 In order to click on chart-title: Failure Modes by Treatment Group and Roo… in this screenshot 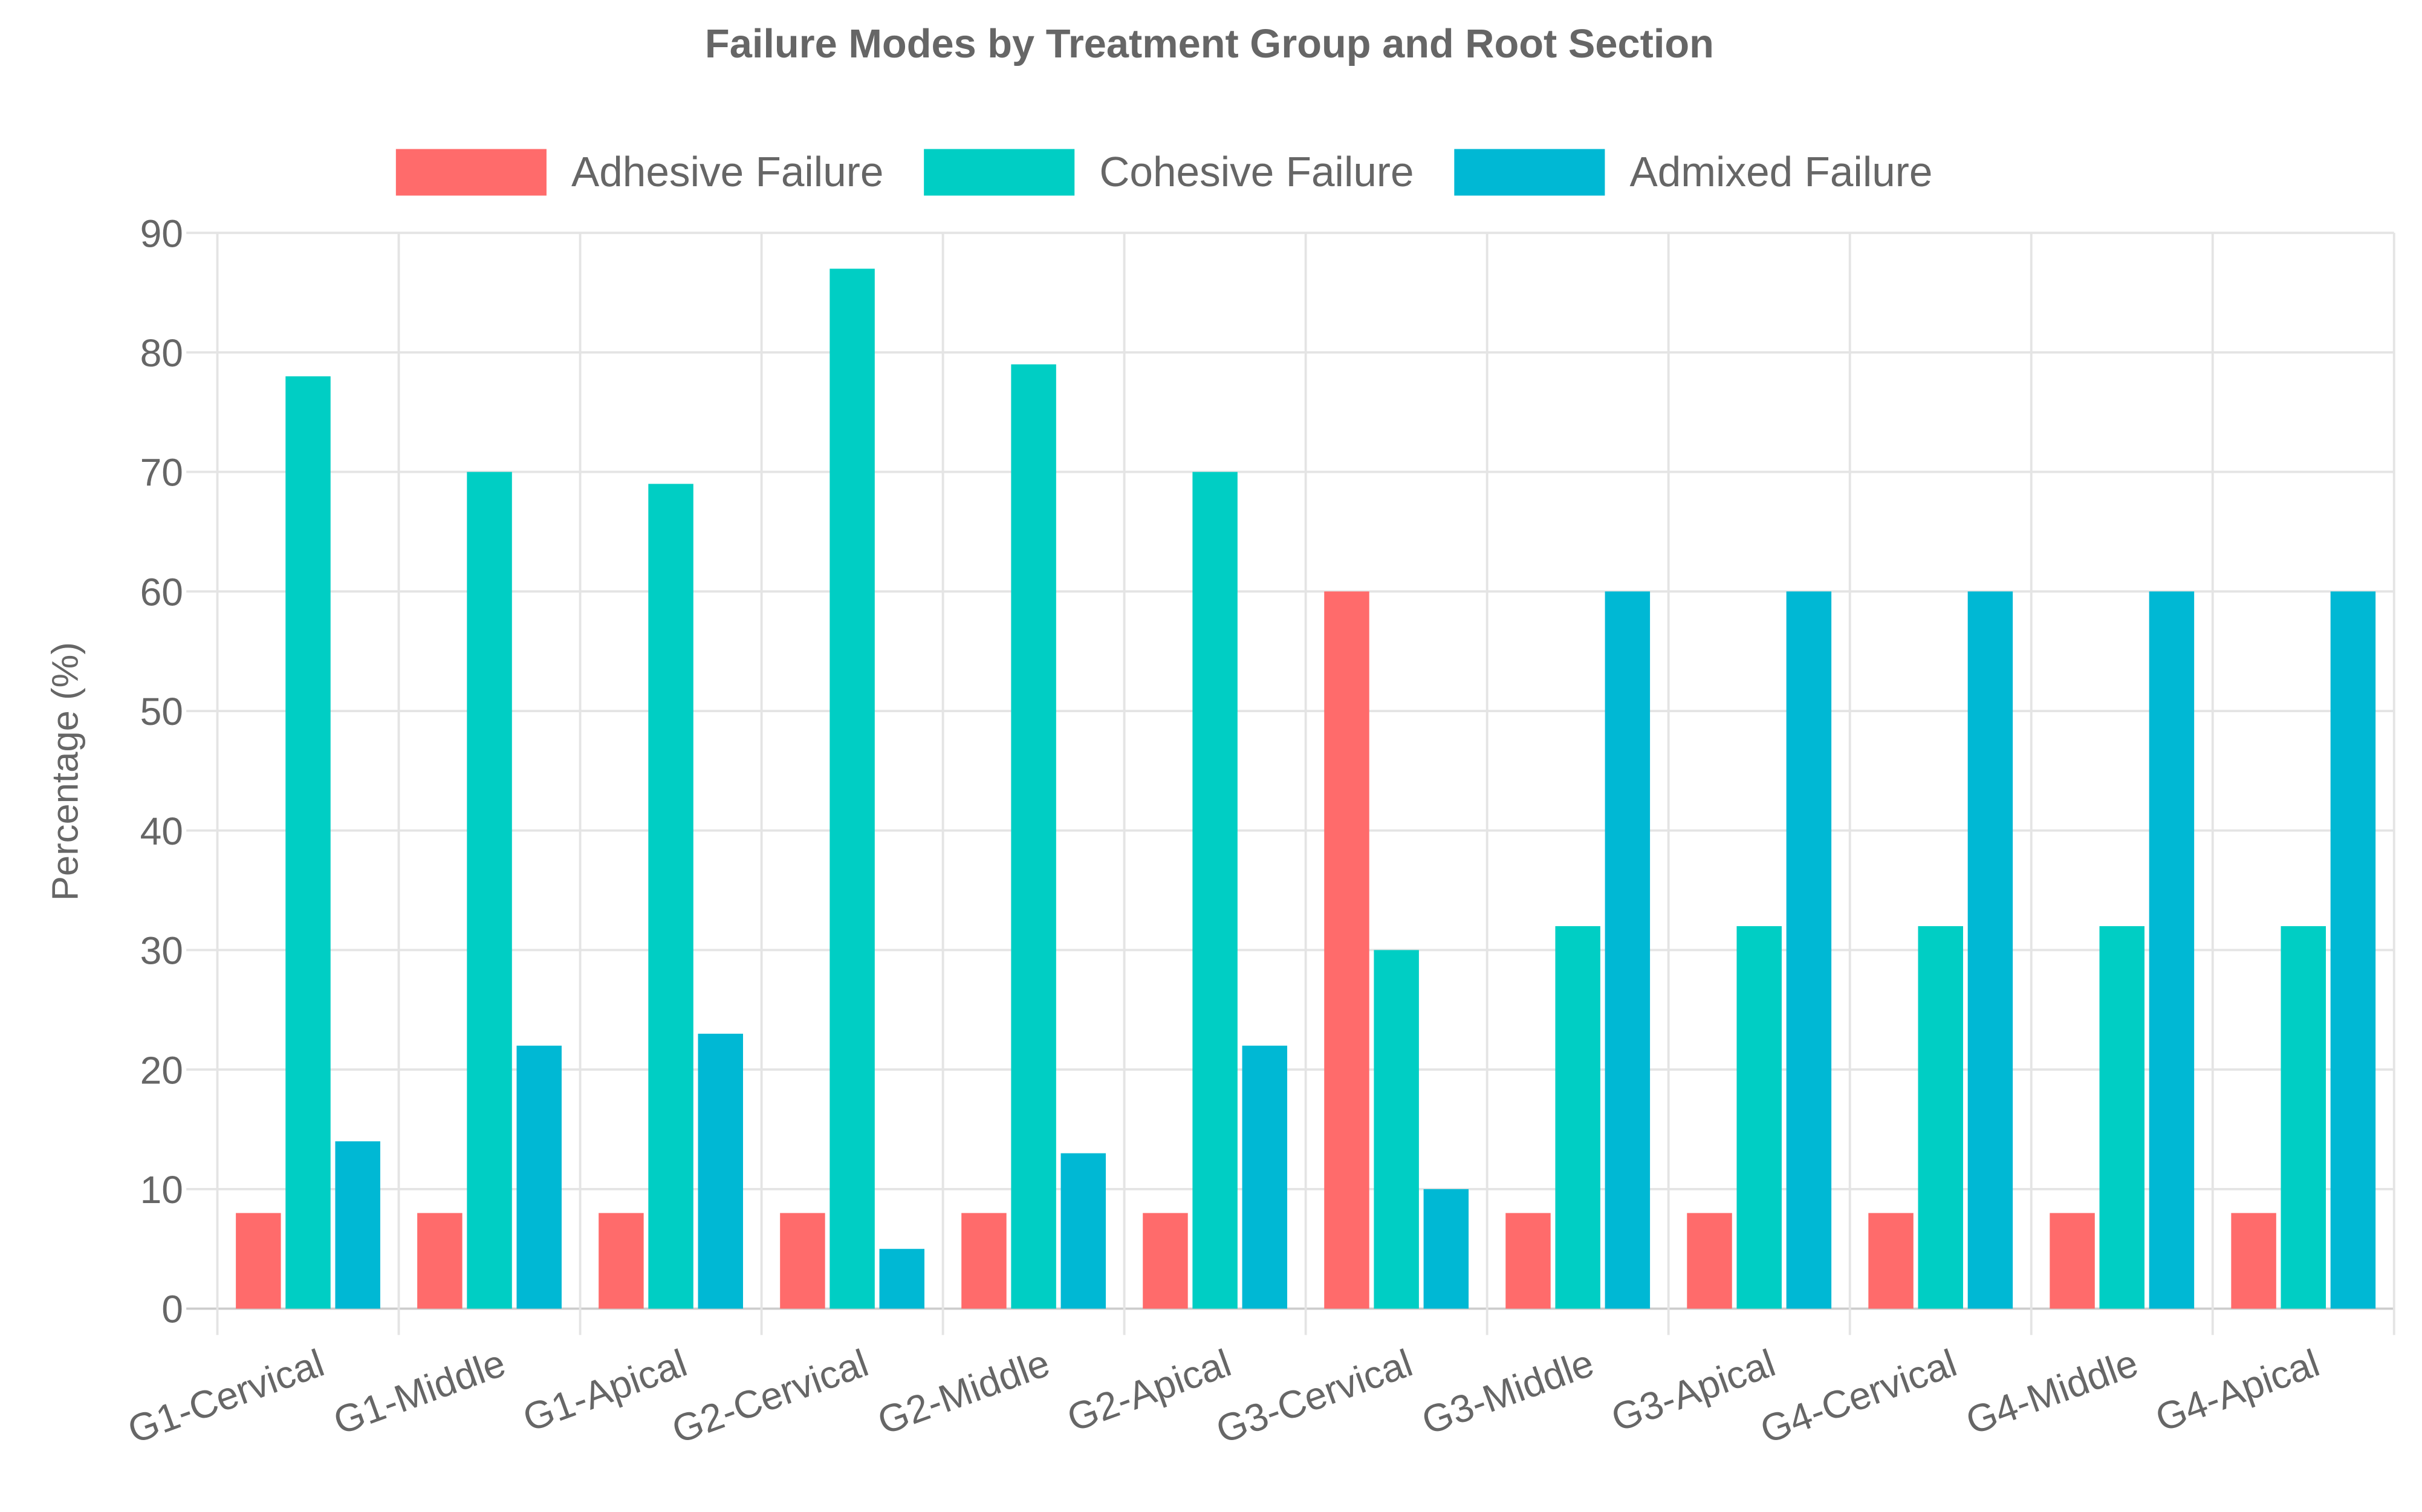, I will do `click(1209, 44)`.